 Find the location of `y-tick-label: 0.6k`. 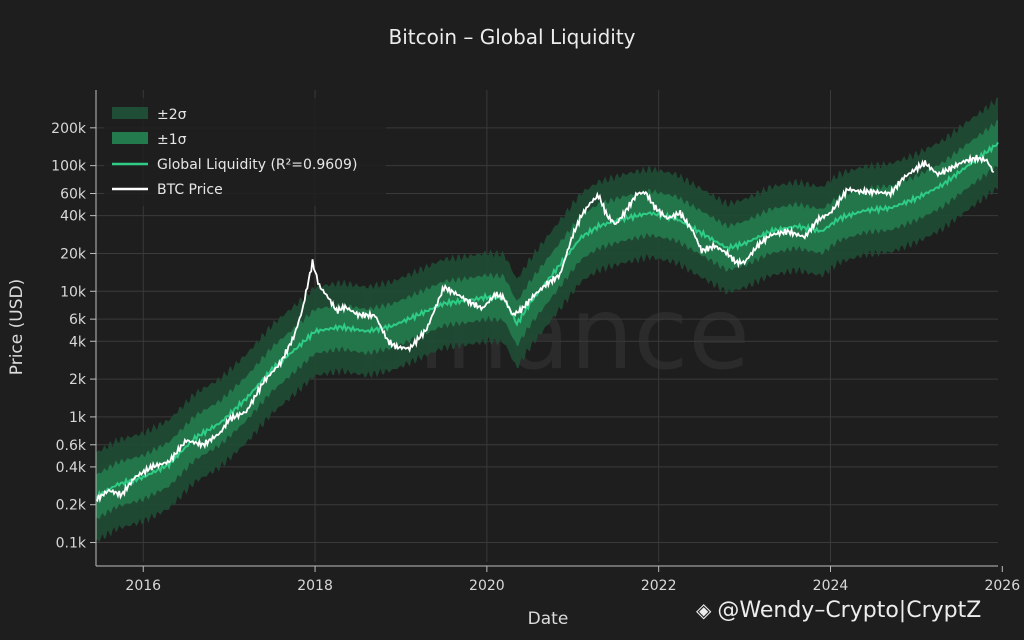

y-tick-label: 0.6k is located at coordinates (71, 446).